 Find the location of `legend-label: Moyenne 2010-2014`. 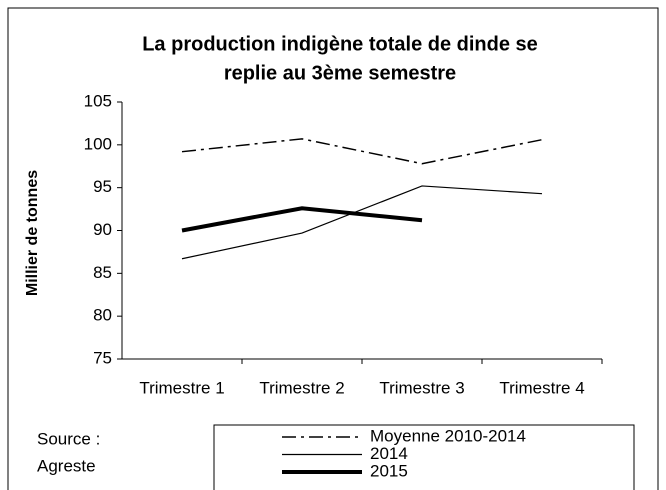

legend-label: Moyenne 2010-2014 is located at coordinates (448, 435).